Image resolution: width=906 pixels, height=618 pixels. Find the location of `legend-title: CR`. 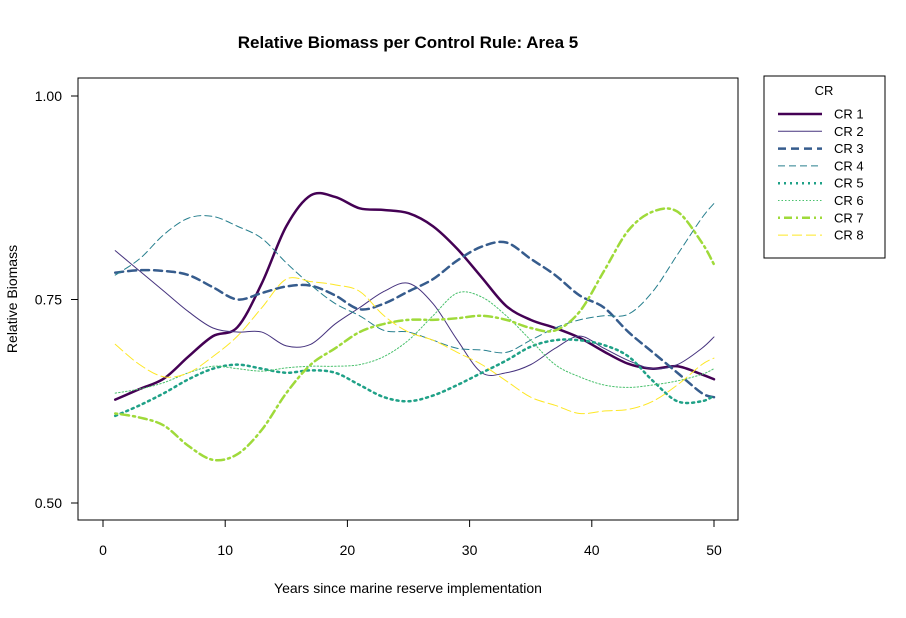

legend-title: CR is located at coordinates (824, 90).